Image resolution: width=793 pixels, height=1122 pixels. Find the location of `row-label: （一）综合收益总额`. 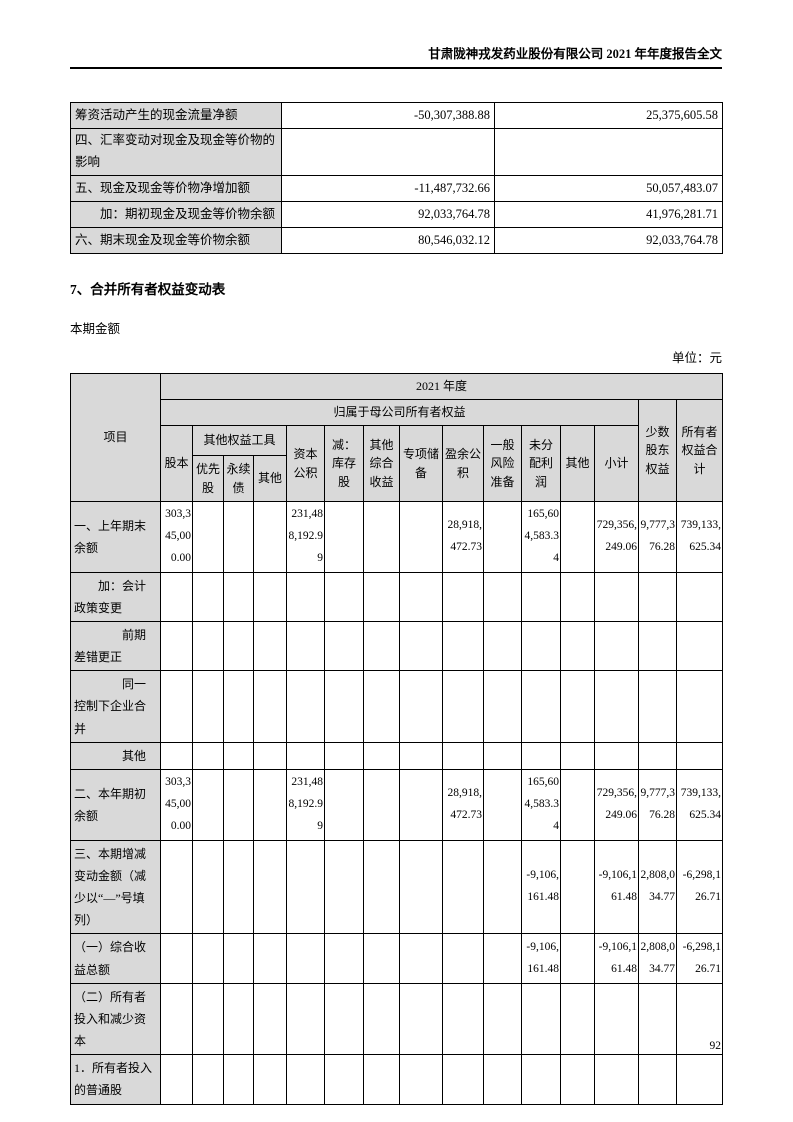

row-label: （一）综合收益总额 is located at coordinates (115, 958).